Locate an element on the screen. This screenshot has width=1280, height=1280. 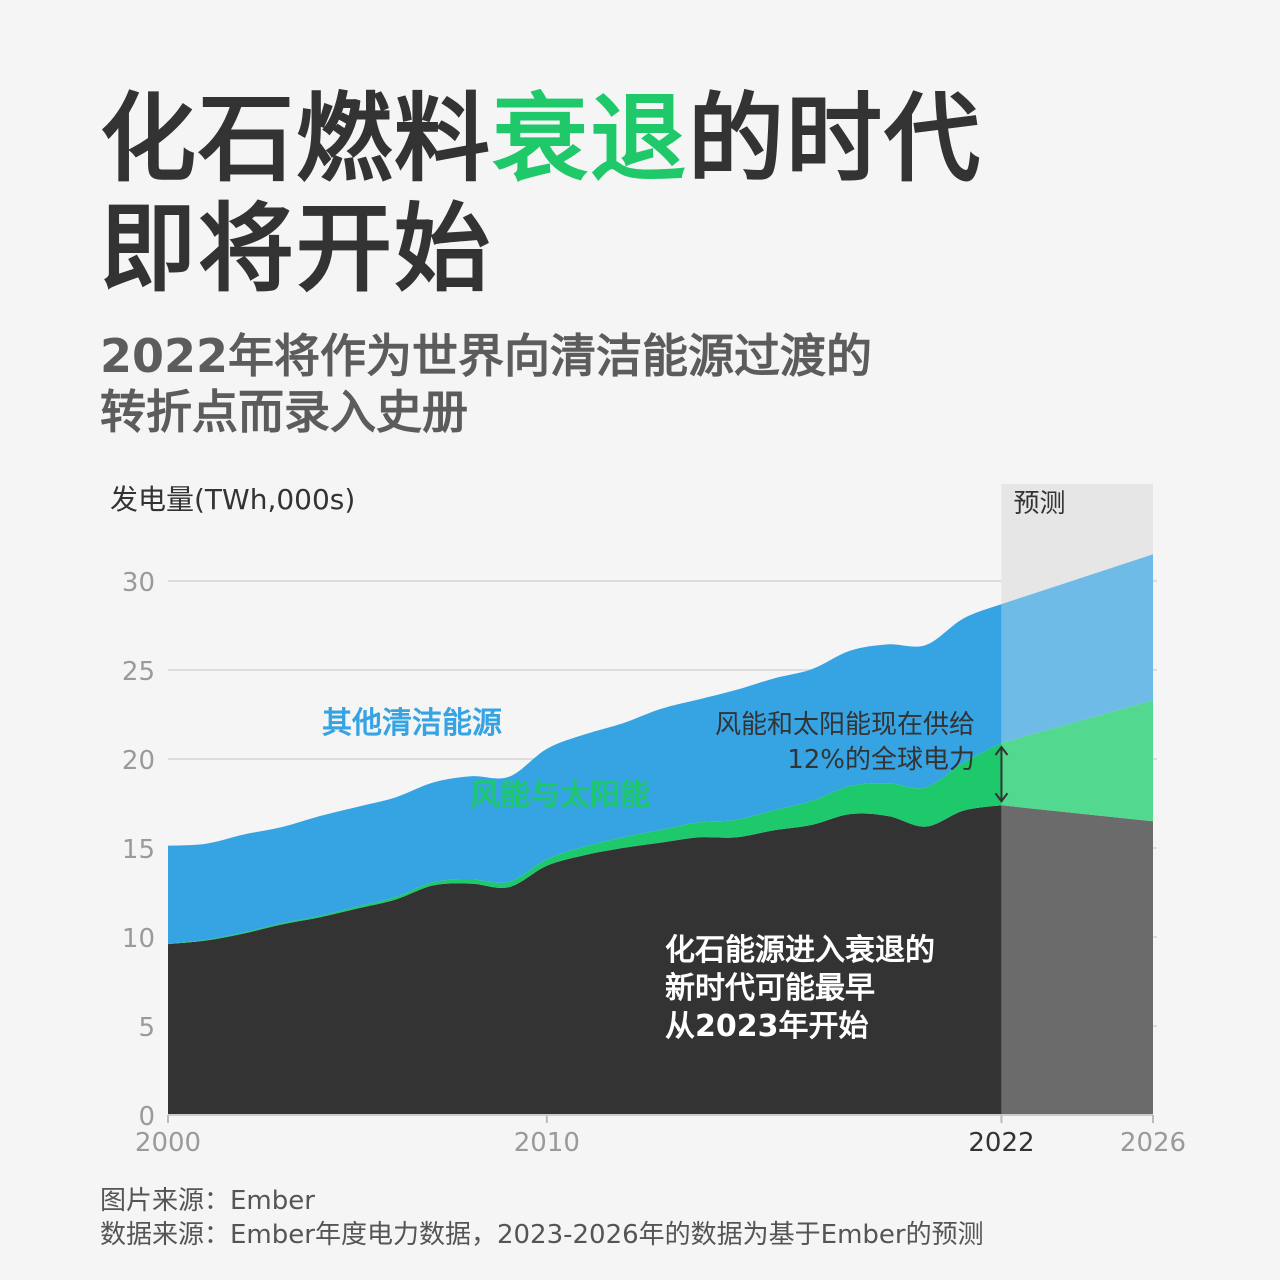
y-axis-label: 发电量(TWh,000s) is located at coordinates (233, 499).